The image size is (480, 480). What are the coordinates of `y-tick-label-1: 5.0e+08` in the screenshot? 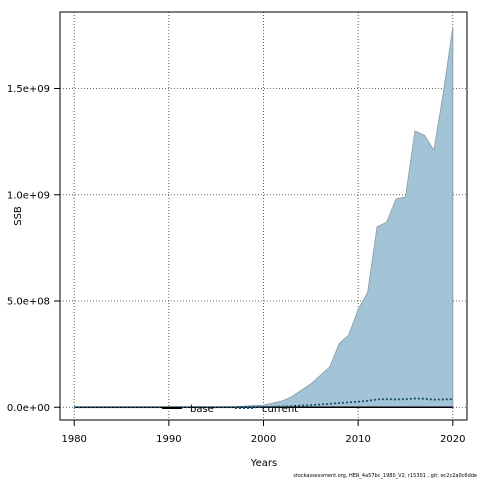 It's located at (28, 302).